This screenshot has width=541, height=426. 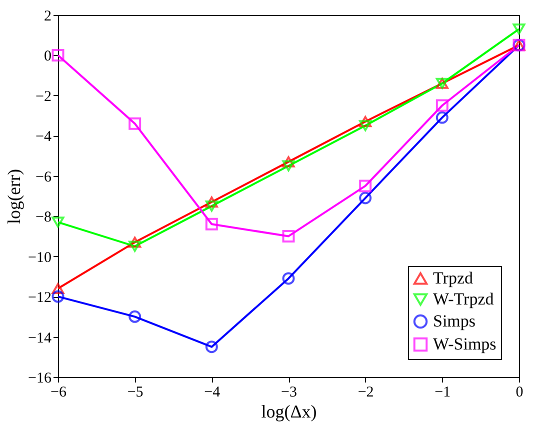 I want to click on y-tick-label: −4, so click(x=44, y=137).